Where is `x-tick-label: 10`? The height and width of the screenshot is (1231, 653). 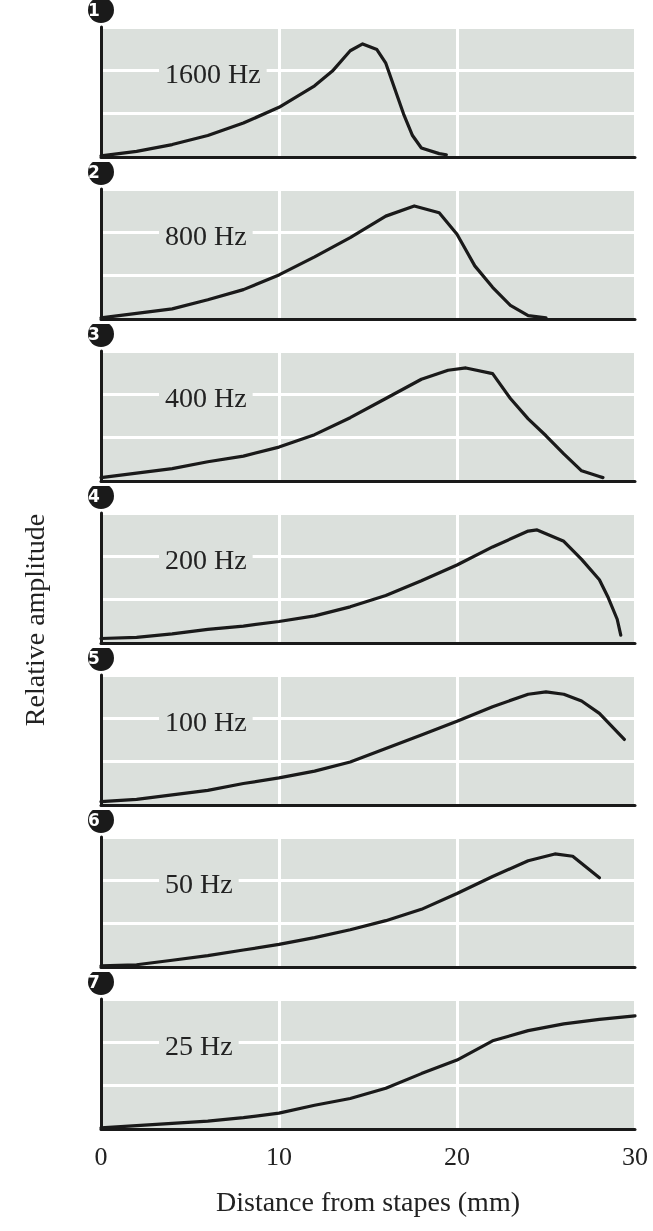 x-tick-label: 10 is located at coordinates (279, 1156).